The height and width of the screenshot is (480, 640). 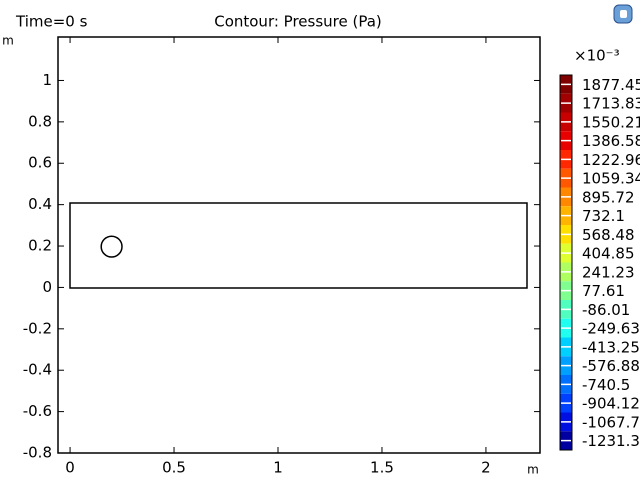 I want to click on colorbar-label: 732.1, so click(x=603, y=216).